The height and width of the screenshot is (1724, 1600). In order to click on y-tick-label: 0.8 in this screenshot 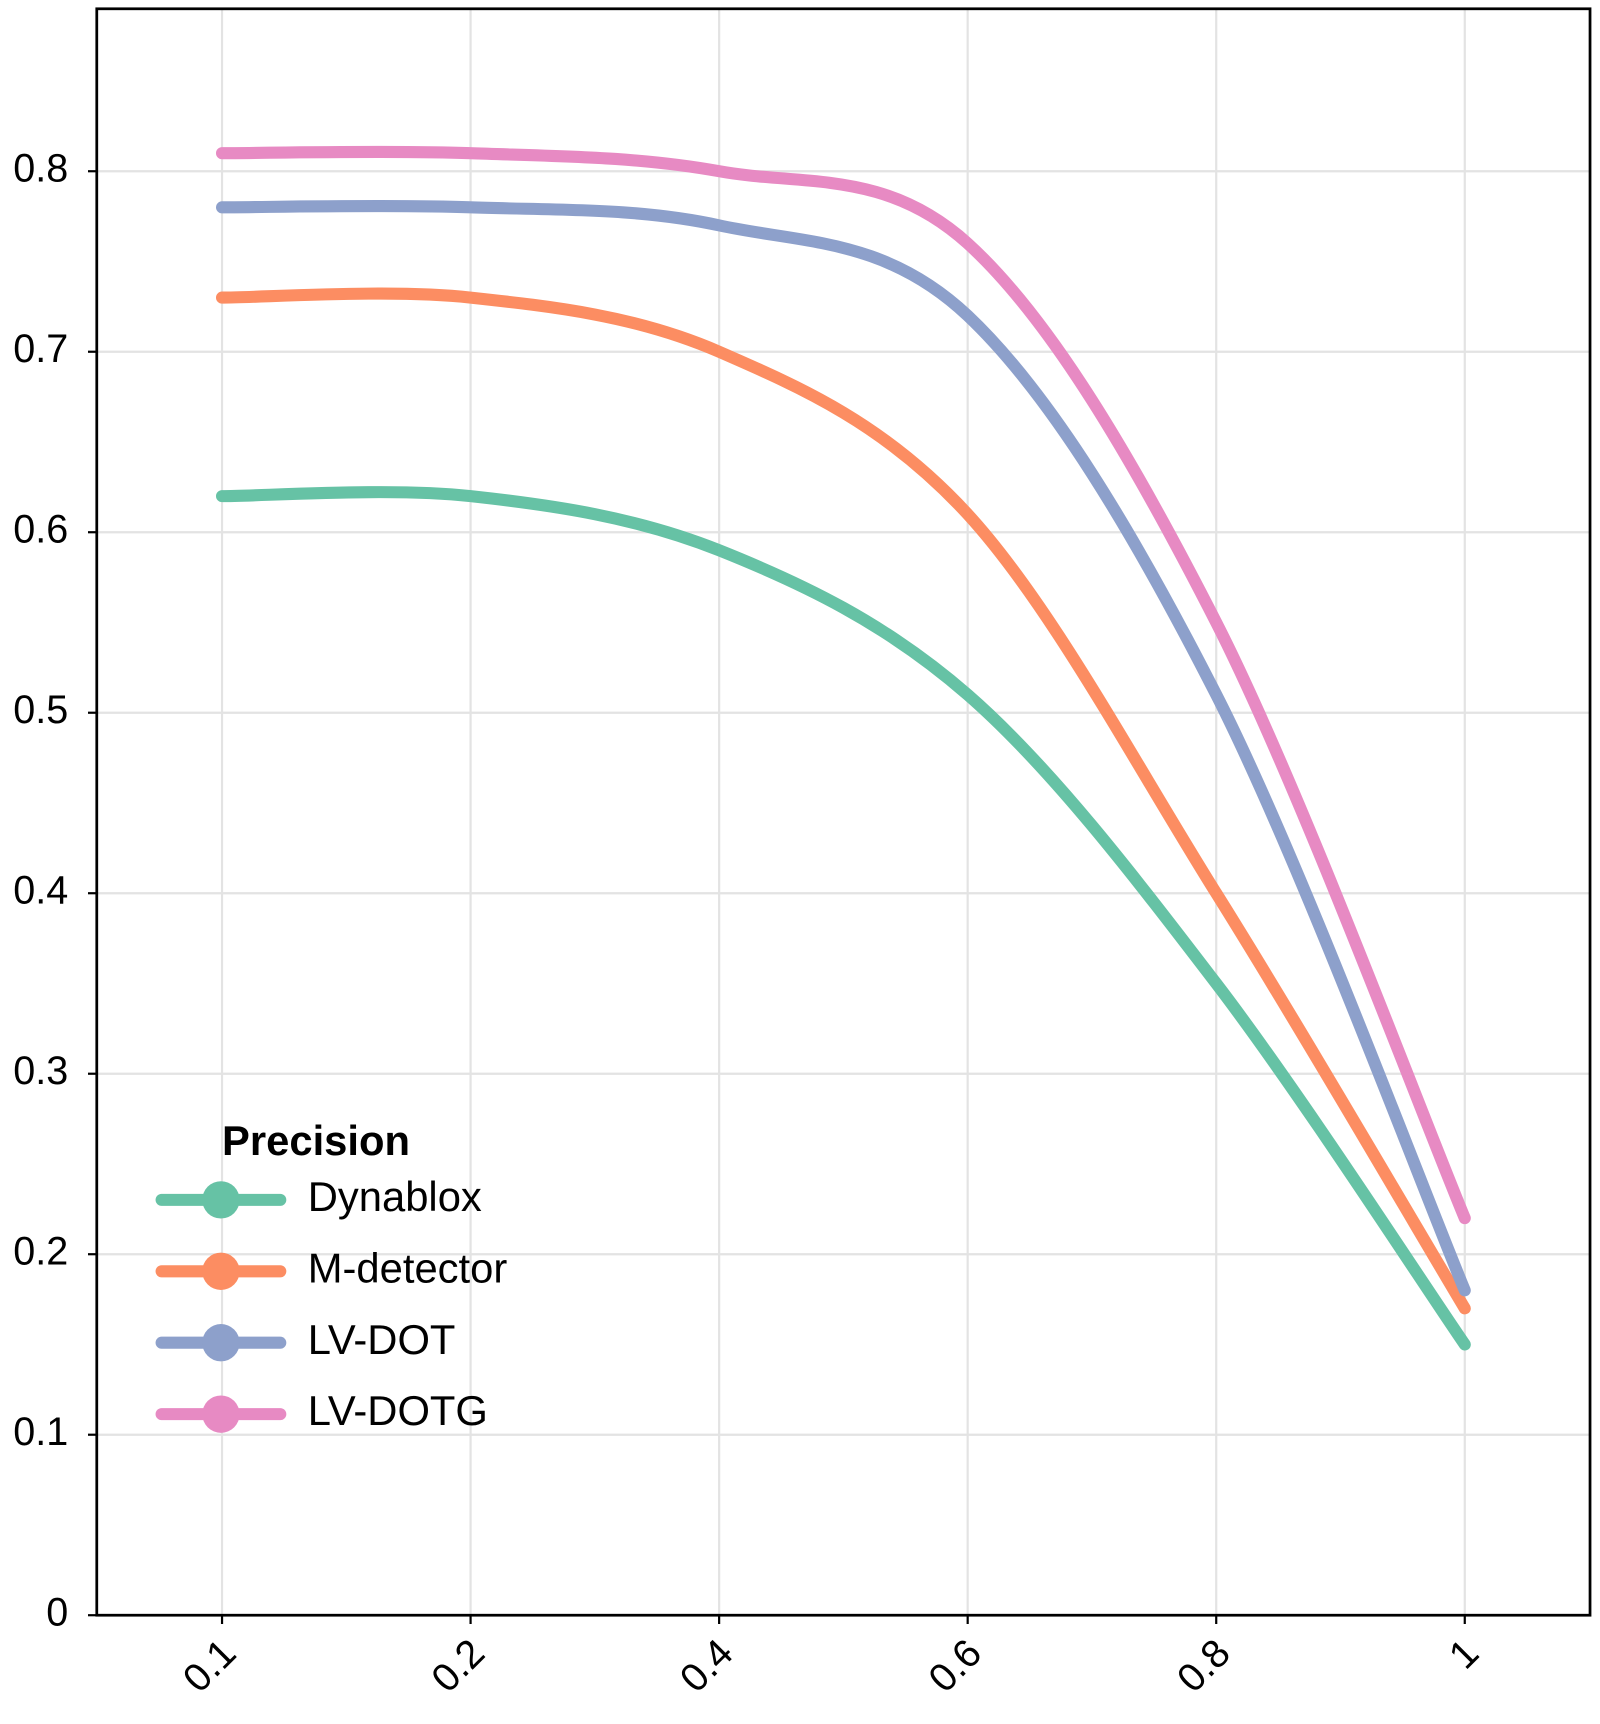, I will do `click(40, 169)`.